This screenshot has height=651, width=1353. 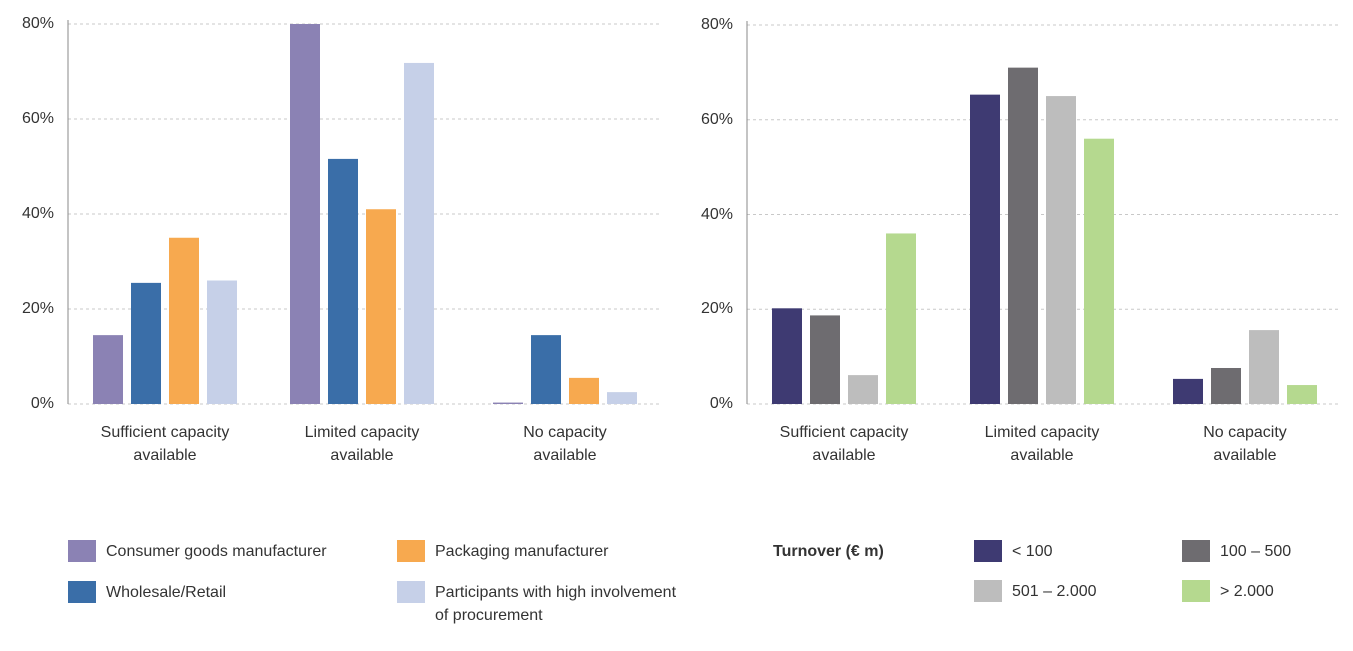 I want to click on legend-label: Consumer goods manufacturer, so click(x=216, y=551).